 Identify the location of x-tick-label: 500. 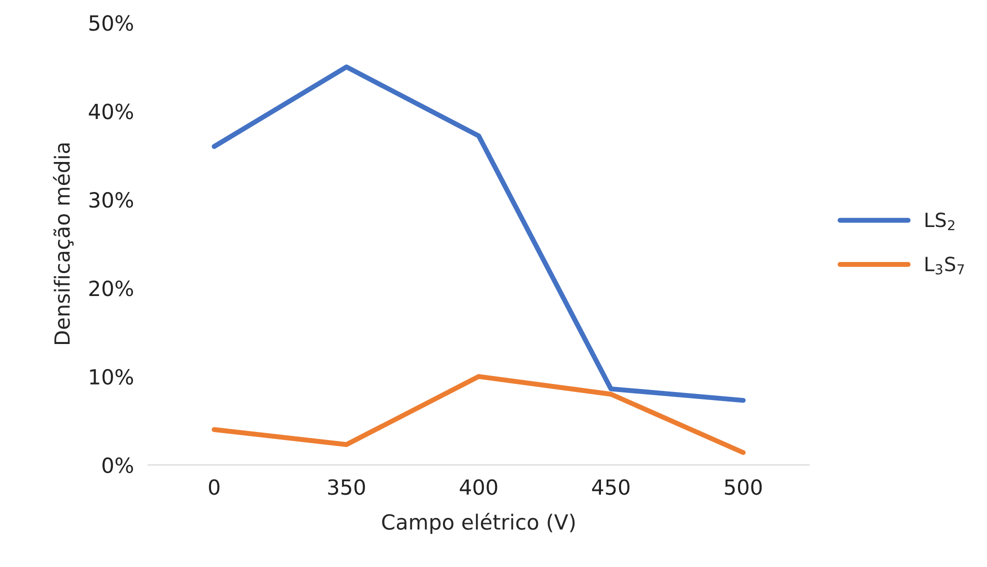
(743, 487).